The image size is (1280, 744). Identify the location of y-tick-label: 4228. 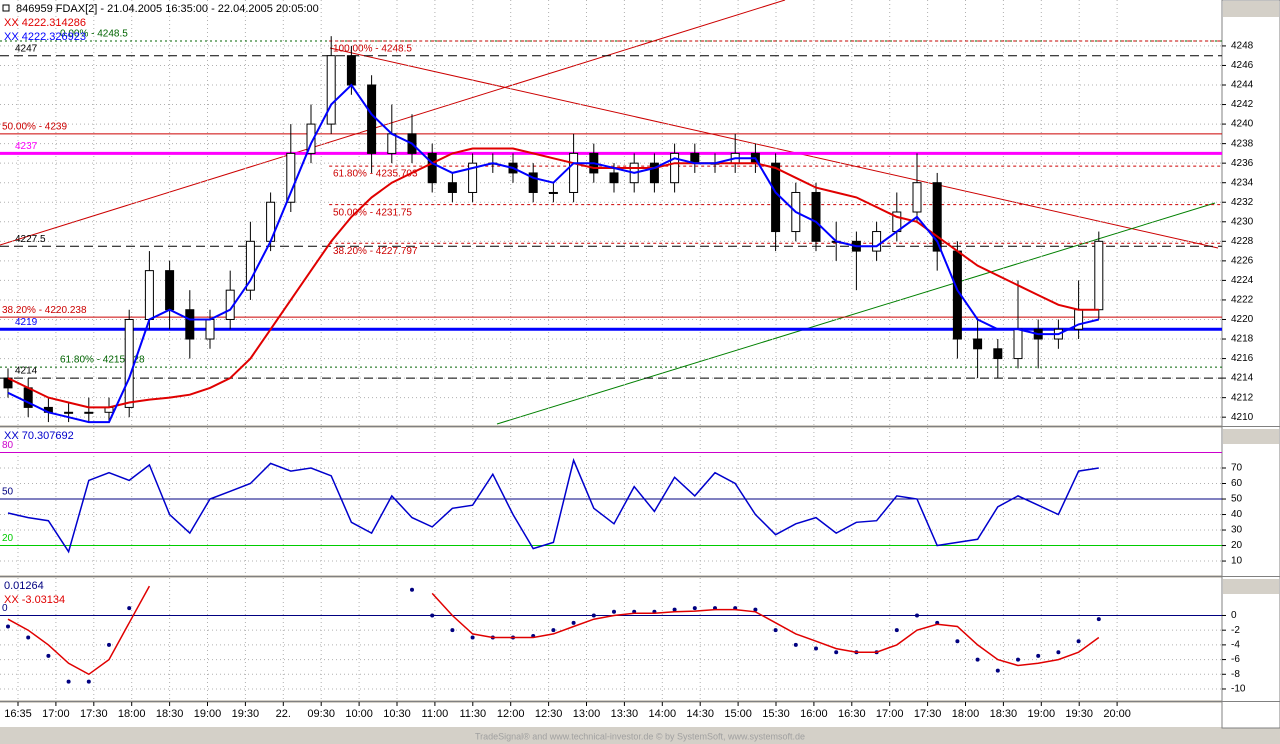
(1242, 241).